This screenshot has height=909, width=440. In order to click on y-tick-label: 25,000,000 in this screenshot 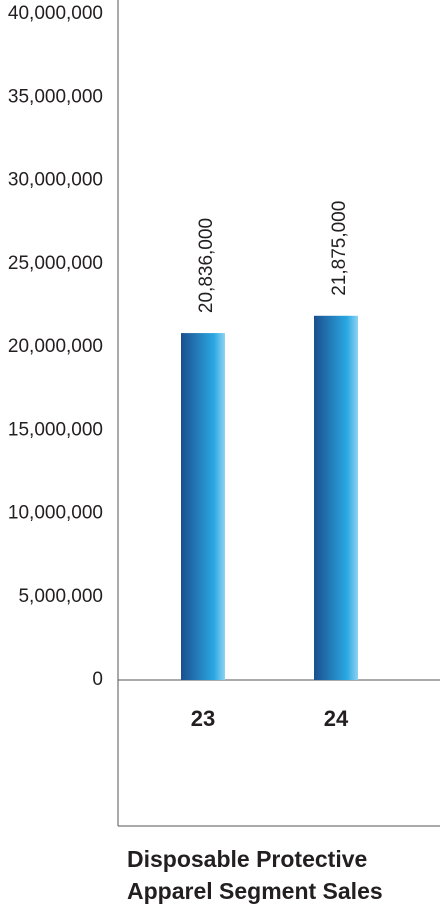, I will do `click(55, 263)`.